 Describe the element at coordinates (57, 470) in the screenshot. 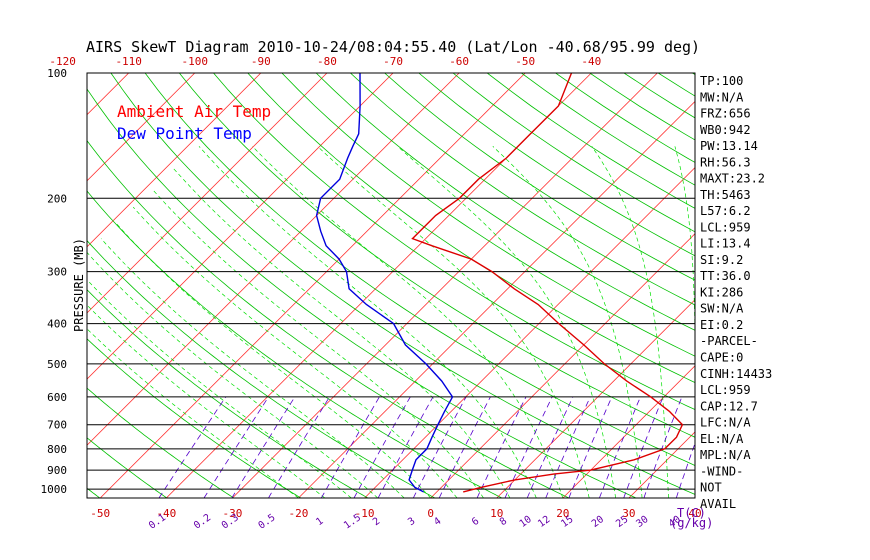

I see `y-tick-label: 900` at that location.